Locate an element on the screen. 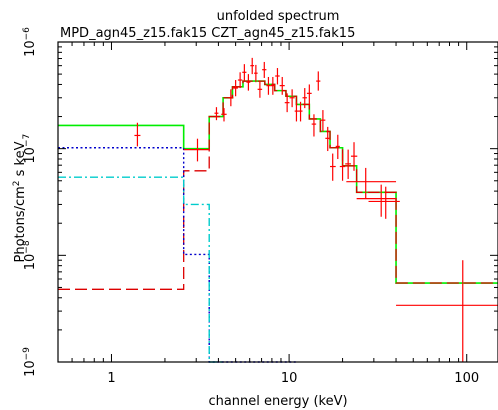  y-tick-label: 10−6 is located at coordinates (30, 42).